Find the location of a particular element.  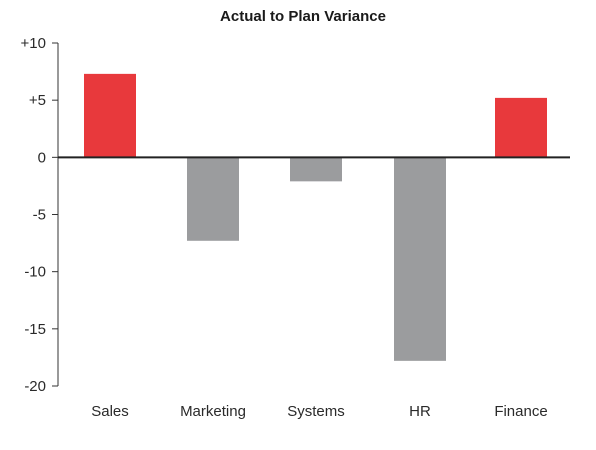

chart-title: Actual to Plan Variance is located at coordinates (303, 16).